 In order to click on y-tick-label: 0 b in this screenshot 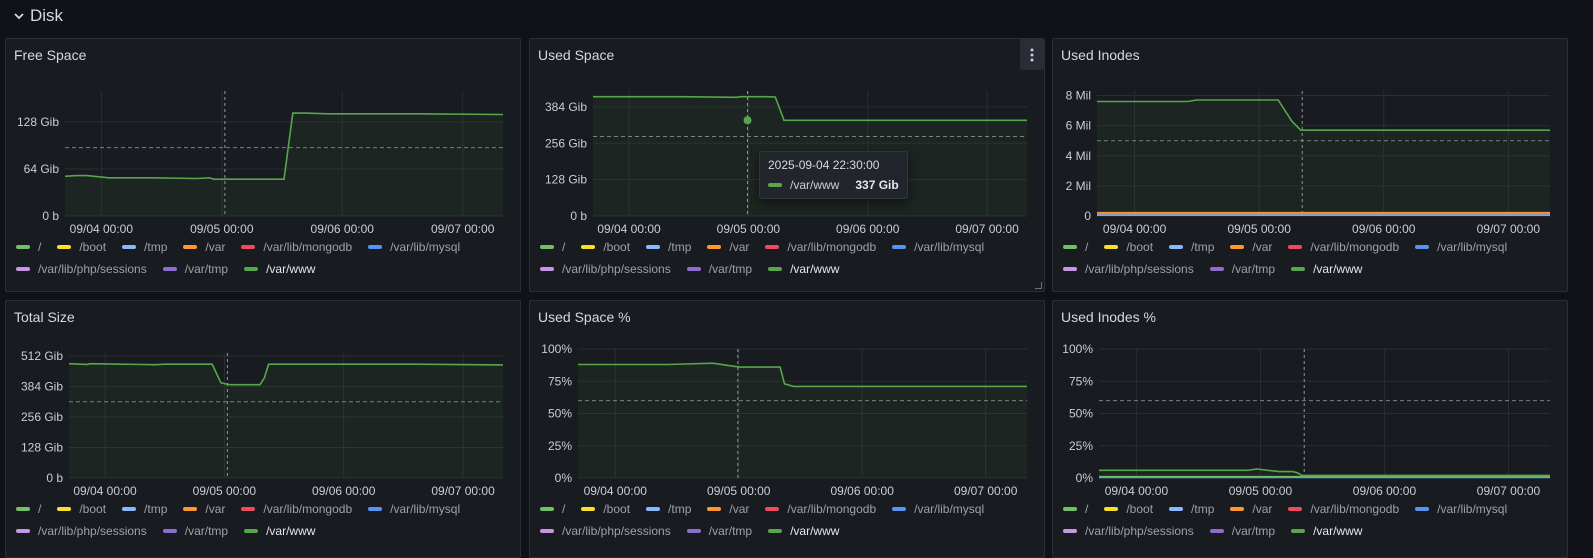, I will do `click(578, 216)`.